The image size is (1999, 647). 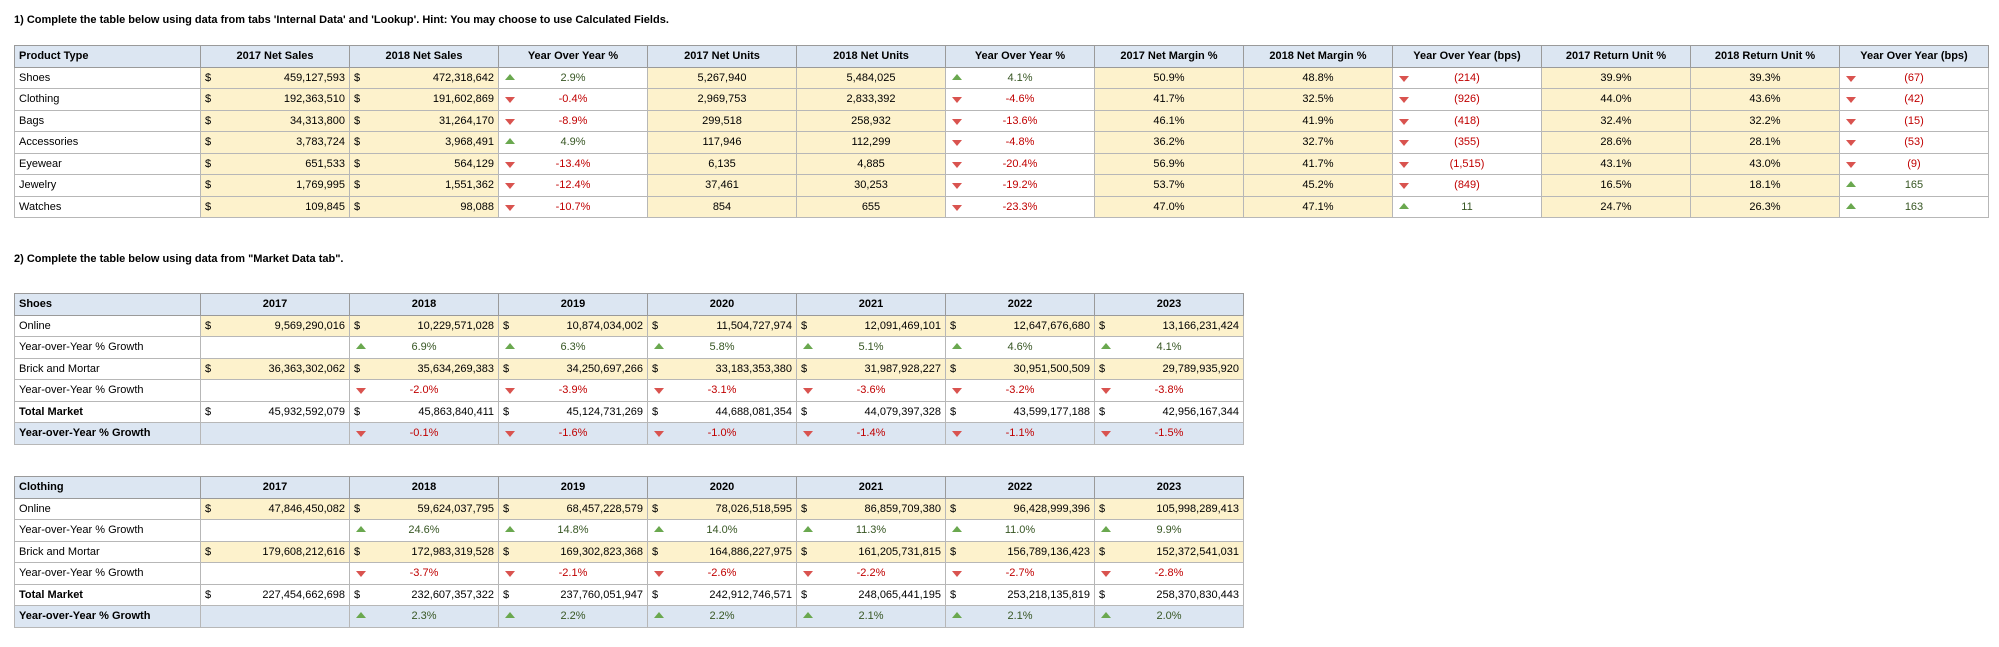 What do you see at coordinates (871, 163) in the screenshot?
I see `net-units-2018-cell: 4,885` at bounding box center [871, 163].